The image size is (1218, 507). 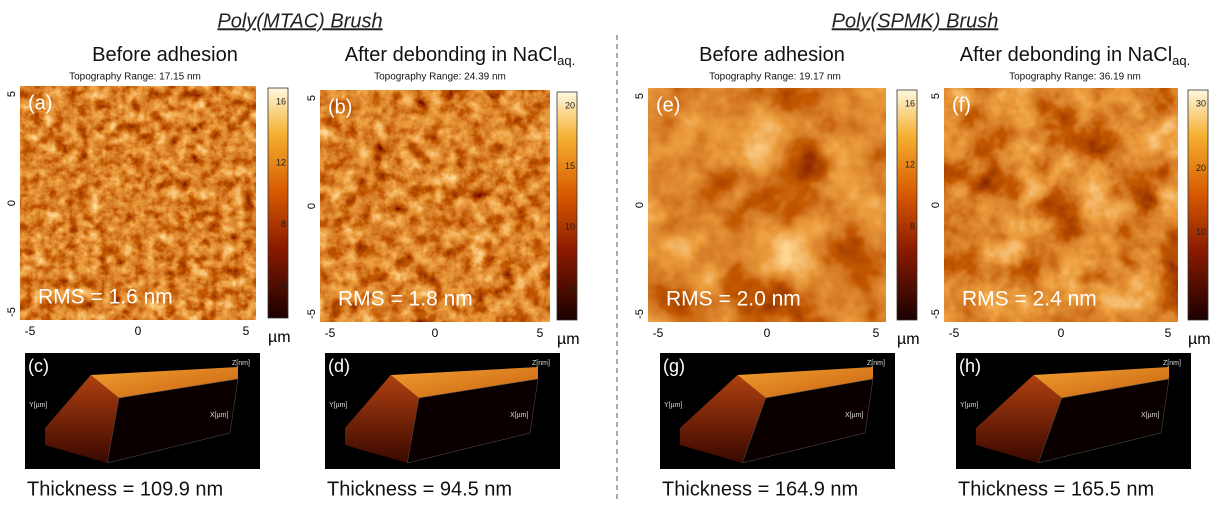 What do you see at coordinates (668, 105) in the screenshot?
I see `panel-label: (e)` at bounding box center [668, 105].